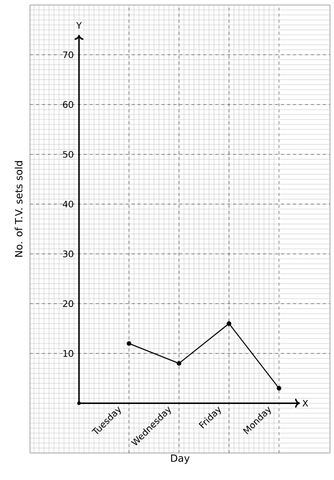 This screenshot has height=480, width=334. What do you see at coordinates (68, 254) in the screenshot?
I see `y-tick-label: 30` at bounding box center [68, 254].